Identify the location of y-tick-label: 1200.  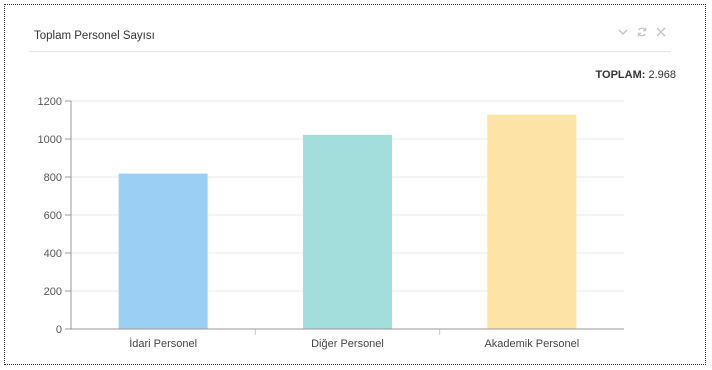
(50, 102).